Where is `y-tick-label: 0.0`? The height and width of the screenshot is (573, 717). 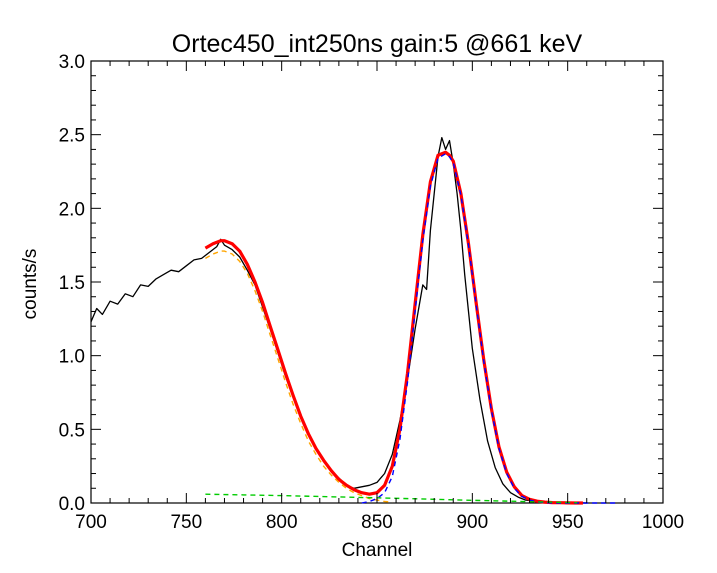 y-tick-label: 0.0 is located at coordinates (72, 504).